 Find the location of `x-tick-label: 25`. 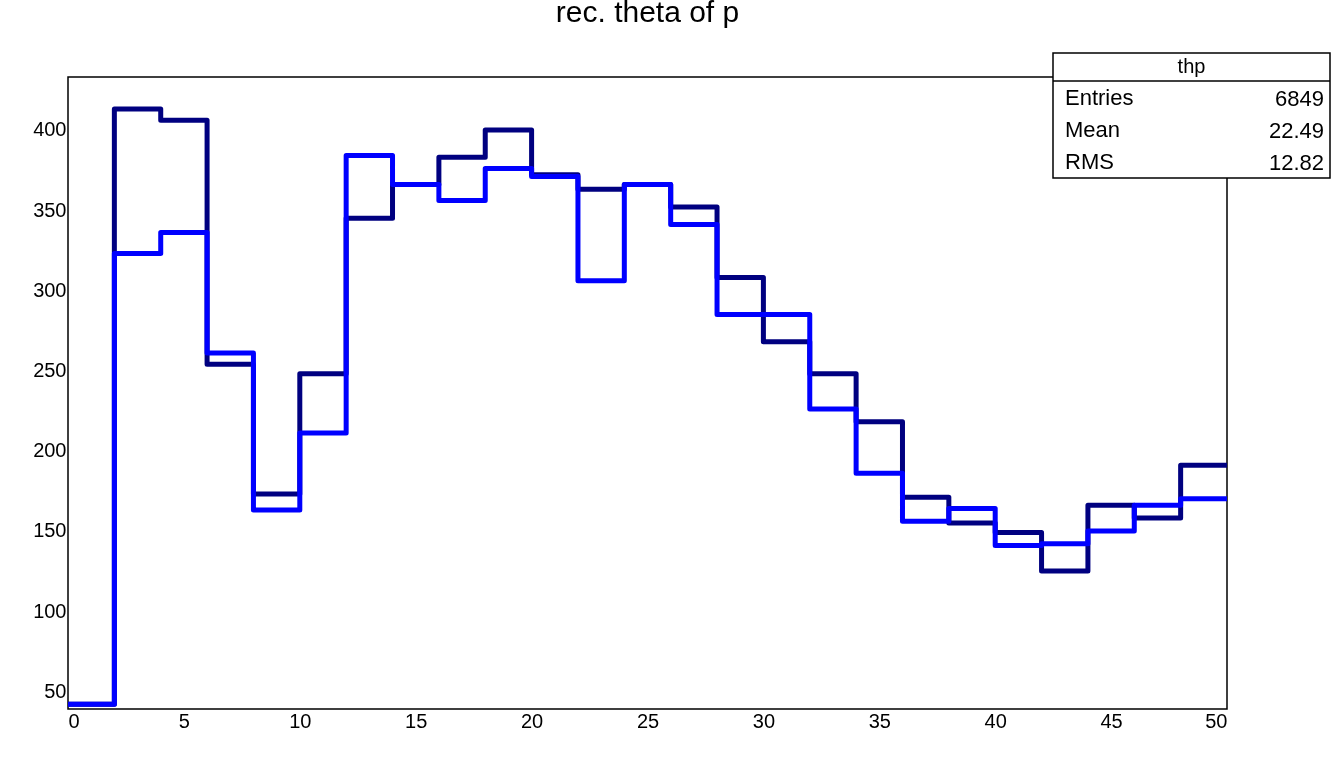

x-tick-label: 25 is located at coordinates (648, 720).